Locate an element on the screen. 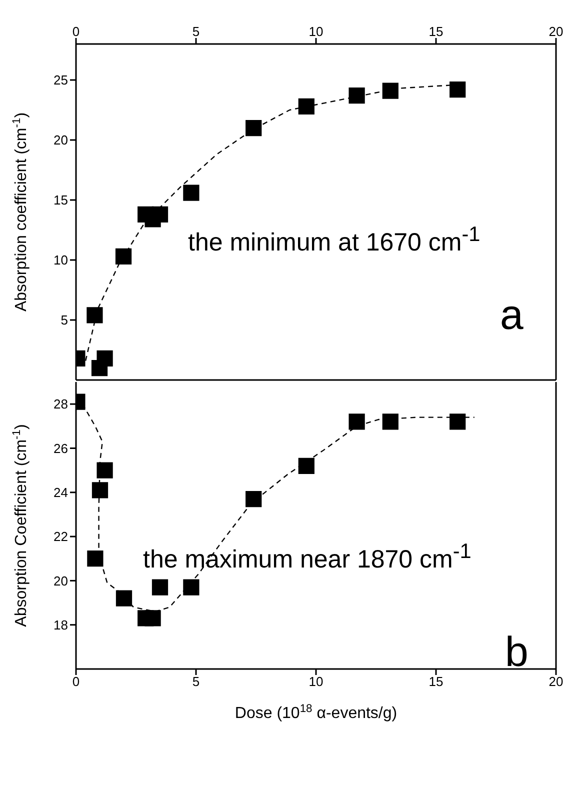  annotation: the maximum near 1870 cm$^{-1}$ is located at coordinates (307, 557).